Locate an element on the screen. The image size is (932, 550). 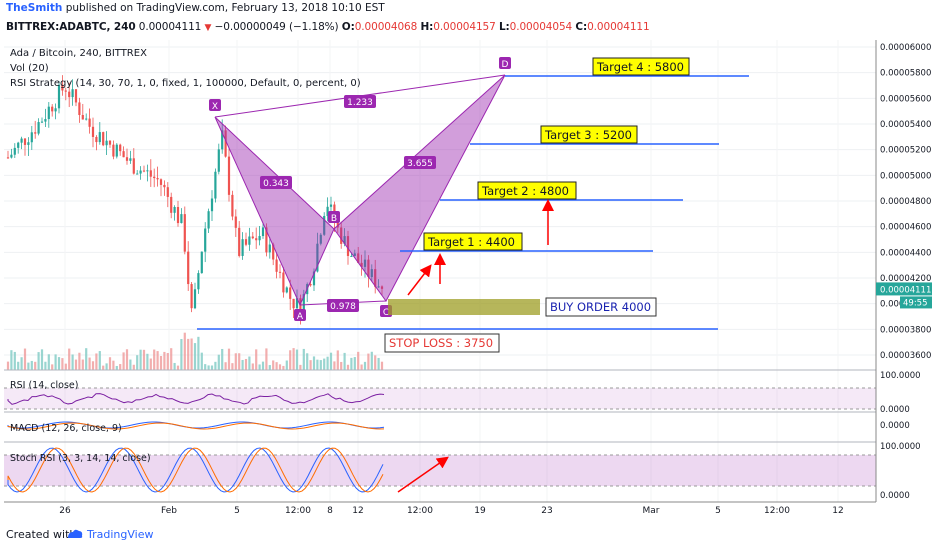
price-tick-label: 0.00005000 is located at coordinates (905, 176).